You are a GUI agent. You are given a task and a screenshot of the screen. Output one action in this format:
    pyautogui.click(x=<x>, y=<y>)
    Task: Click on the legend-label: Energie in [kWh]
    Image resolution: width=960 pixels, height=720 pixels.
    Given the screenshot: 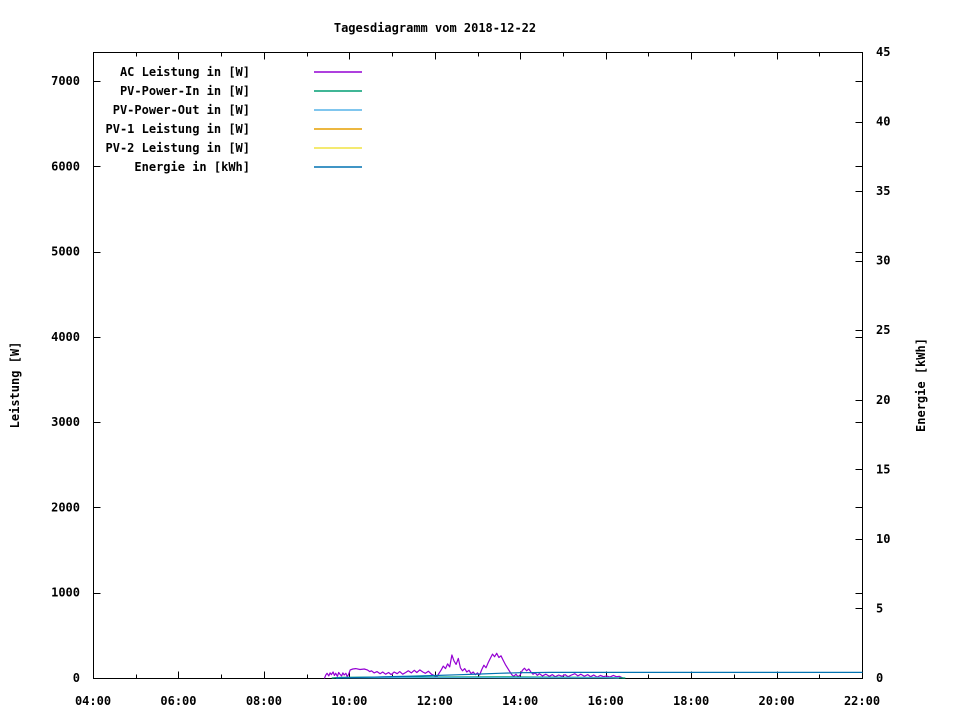 What is the action you would take?
    pyautogui.click(x=192, y=167)
    